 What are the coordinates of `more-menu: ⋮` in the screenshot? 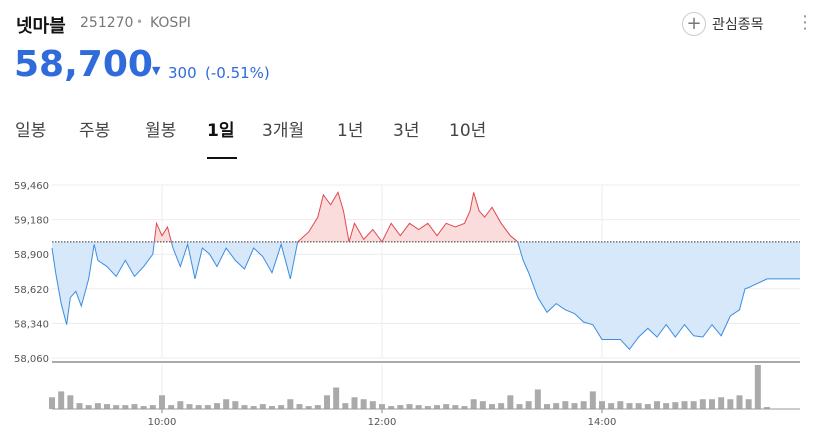 It's located at (805, 22).